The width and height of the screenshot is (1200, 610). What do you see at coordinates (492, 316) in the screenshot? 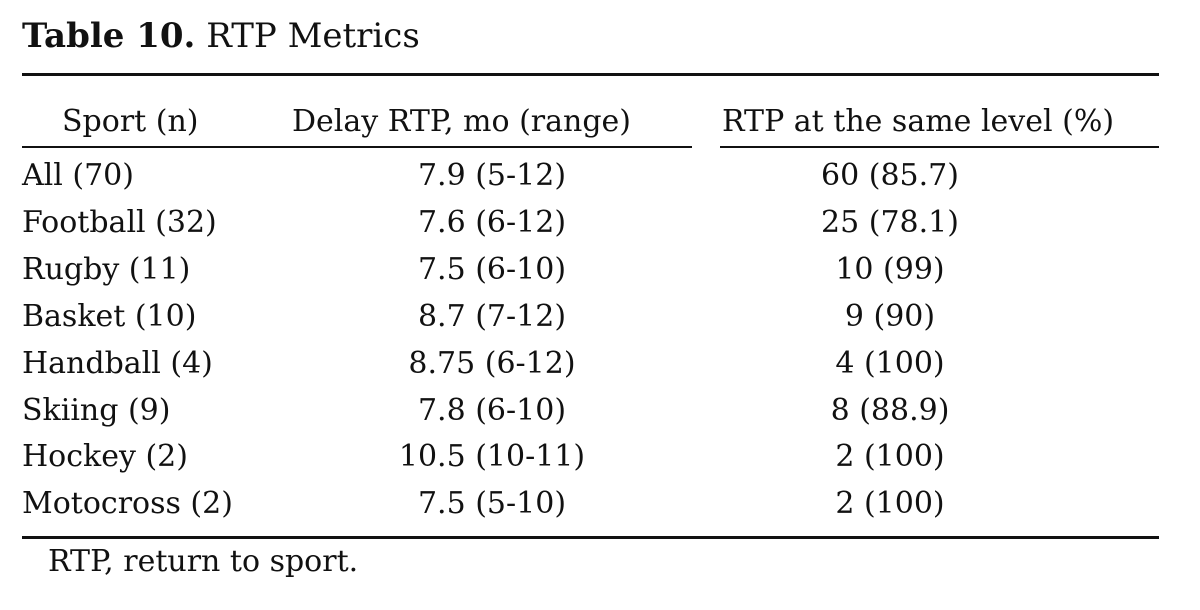
I see `cell-delay-rtp: 8.7 (7-12)` at bounding box center [492, 316].